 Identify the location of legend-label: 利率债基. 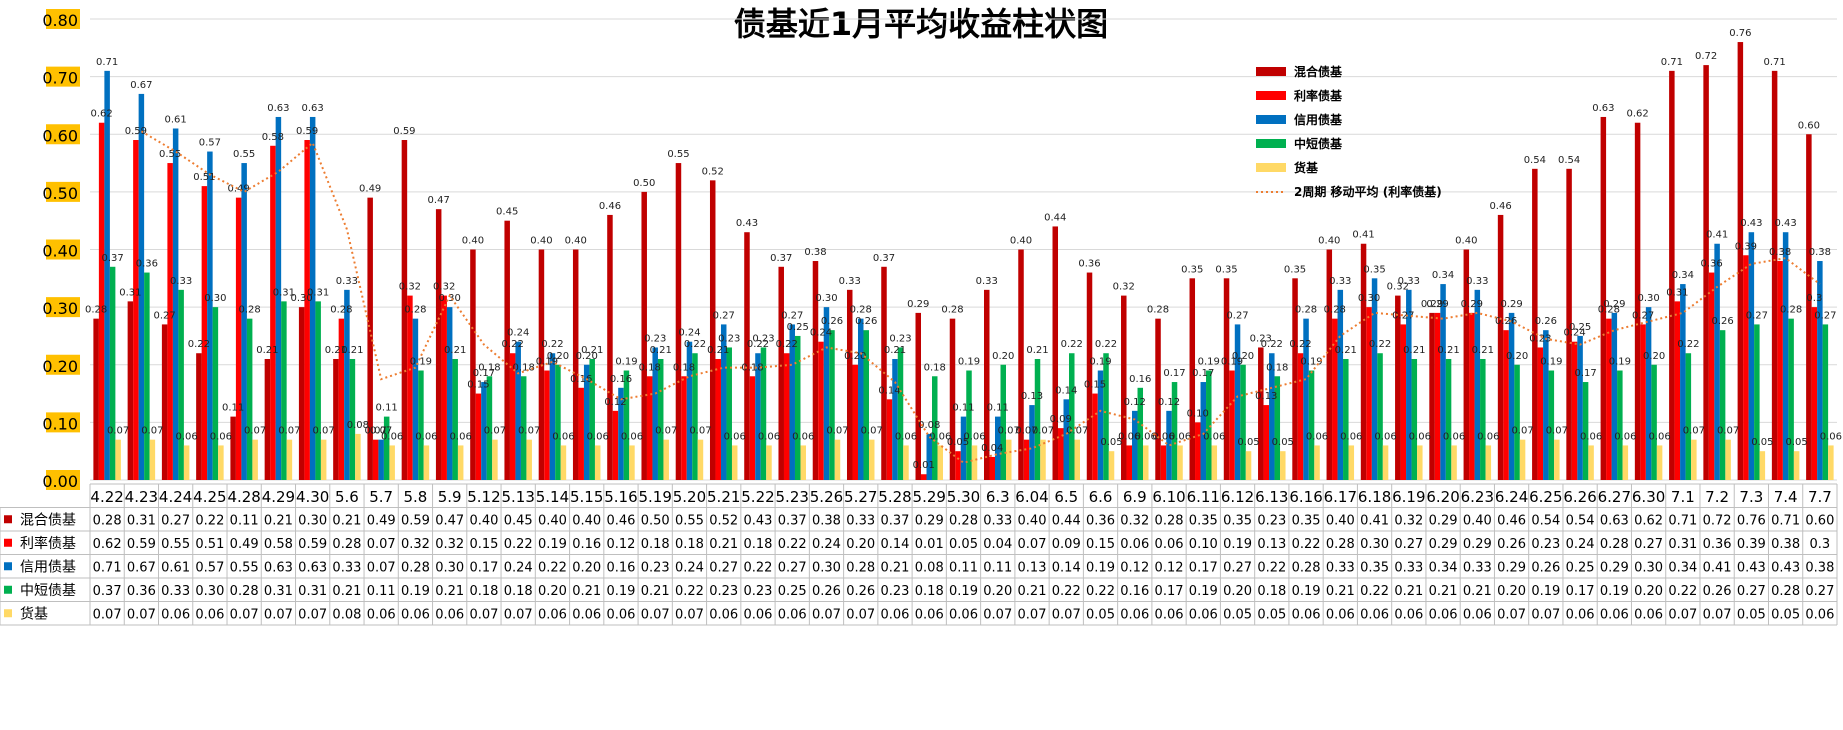
(1318, 95).